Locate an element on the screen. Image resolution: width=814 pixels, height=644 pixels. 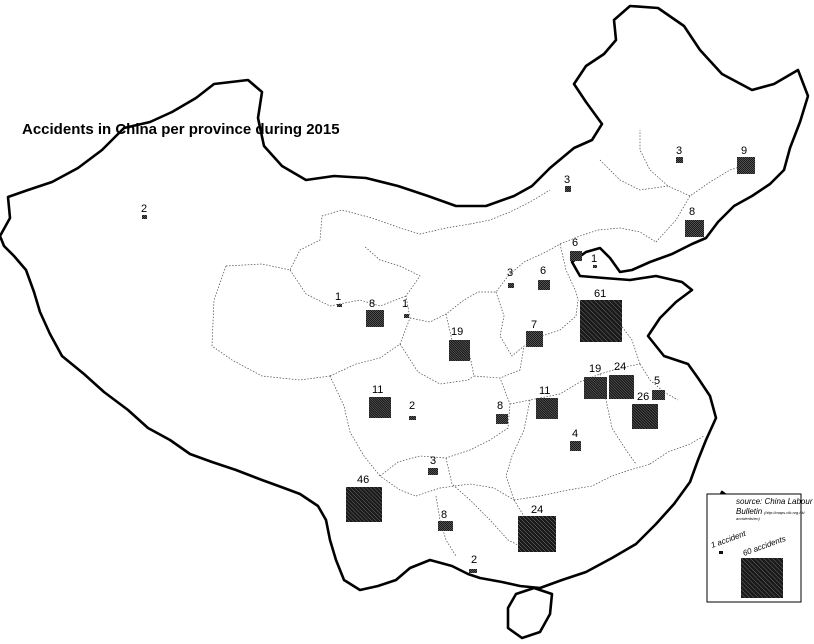
marker-tibet: 1 is located at coordinates (339, 299).